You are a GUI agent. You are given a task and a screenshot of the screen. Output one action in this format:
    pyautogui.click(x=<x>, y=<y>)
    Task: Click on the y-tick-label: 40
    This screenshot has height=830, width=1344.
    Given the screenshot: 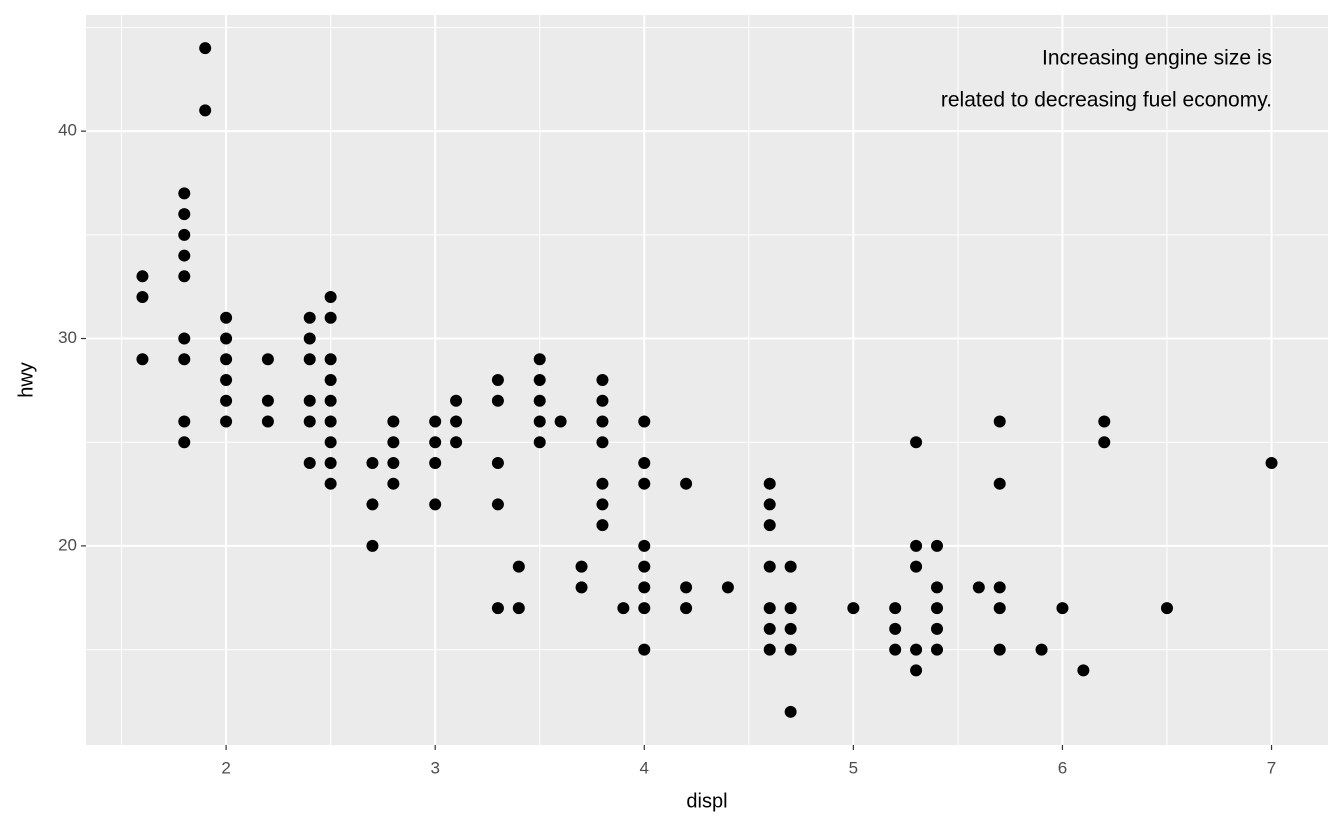 What is the action you would take?
    pyautogui.click(x=67, y=130)
    